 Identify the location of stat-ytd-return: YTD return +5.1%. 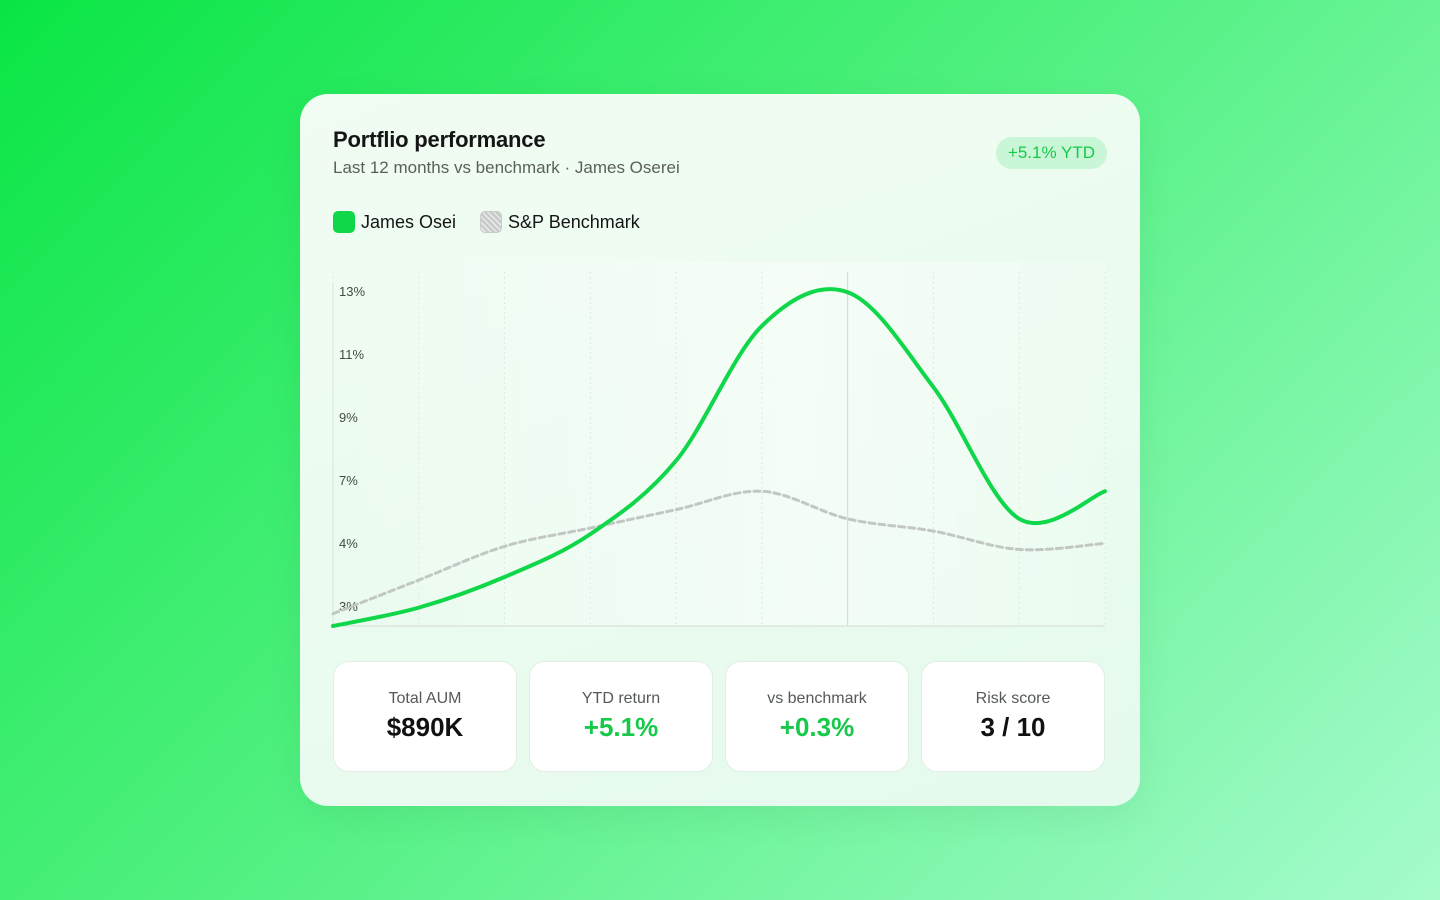
(621, 716).